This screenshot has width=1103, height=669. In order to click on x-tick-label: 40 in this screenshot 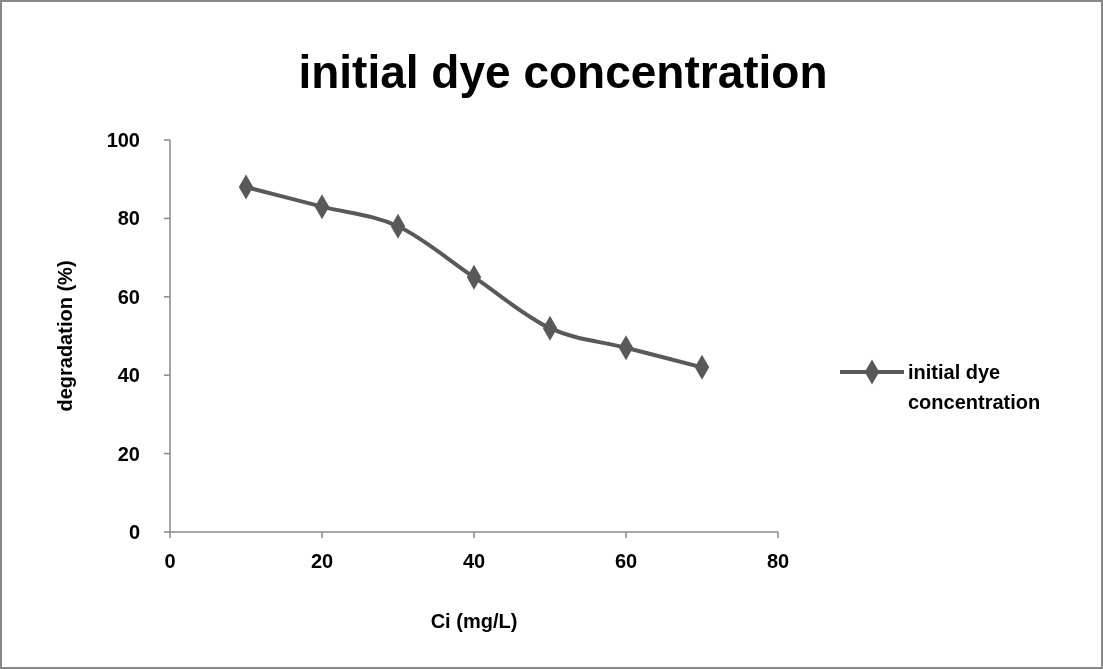, I will do `click(474, 561)`.